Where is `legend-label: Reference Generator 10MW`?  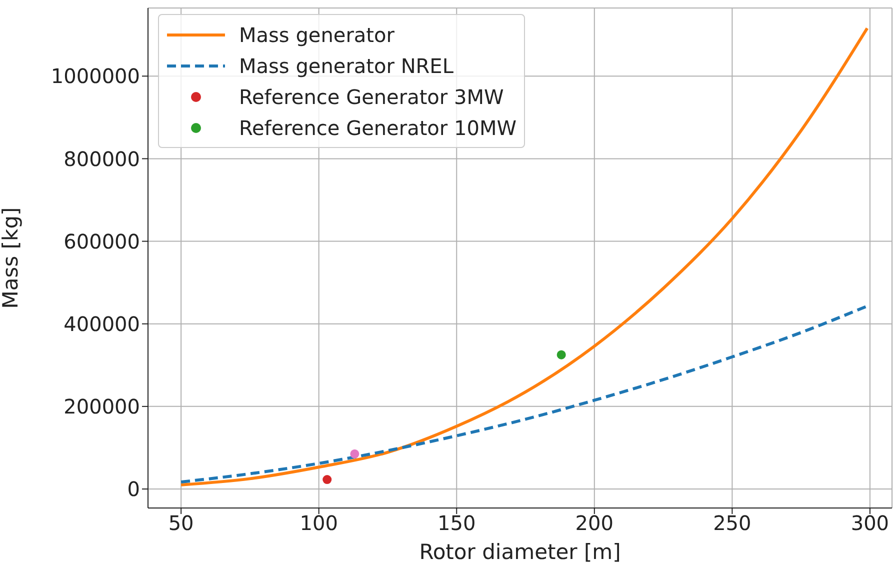
legend-label: Reference Generator 10MW is located at coordinates (377, 128).